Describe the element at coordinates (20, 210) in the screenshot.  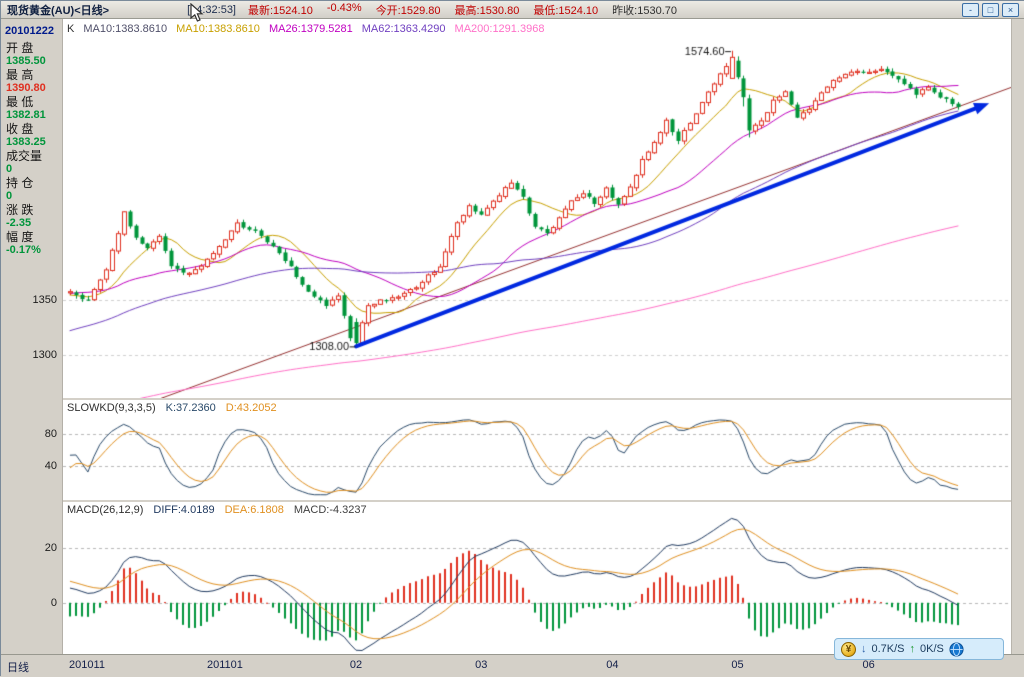
I see `sidebar-label-change: 涨 跌` at that location.